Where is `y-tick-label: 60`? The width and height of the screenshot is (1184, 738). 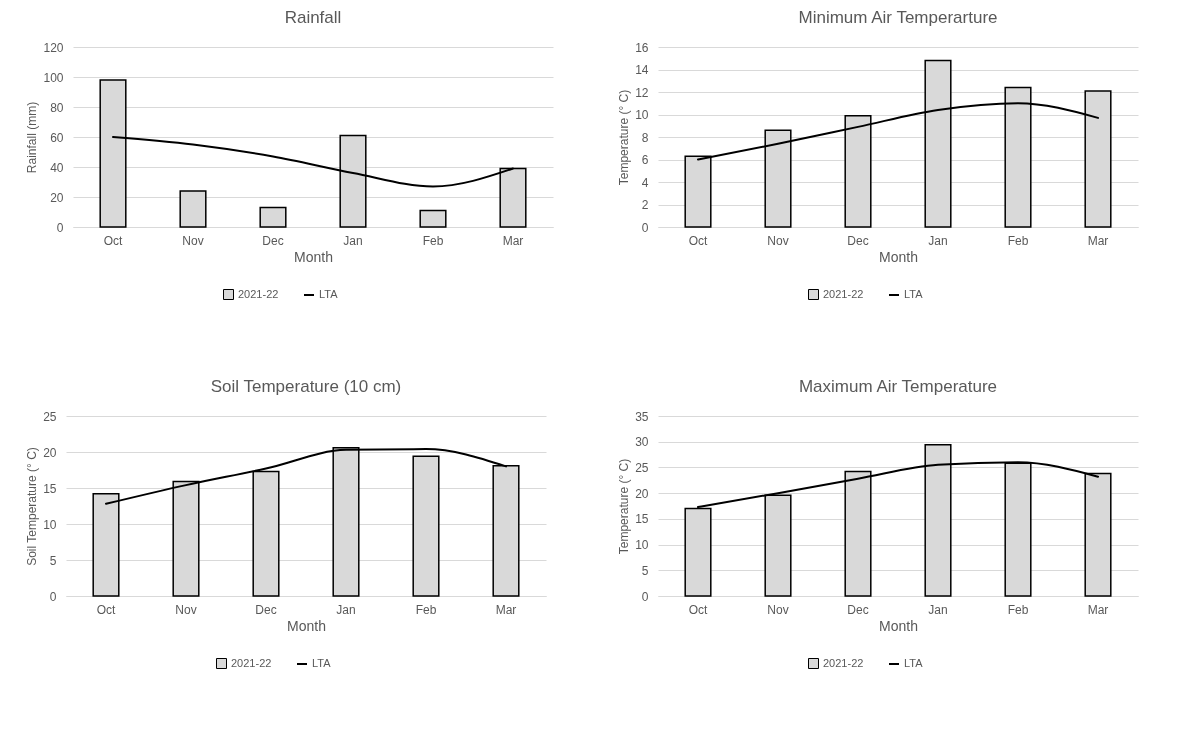
y-tick-label: 60 is located at coordinates (57, 137).